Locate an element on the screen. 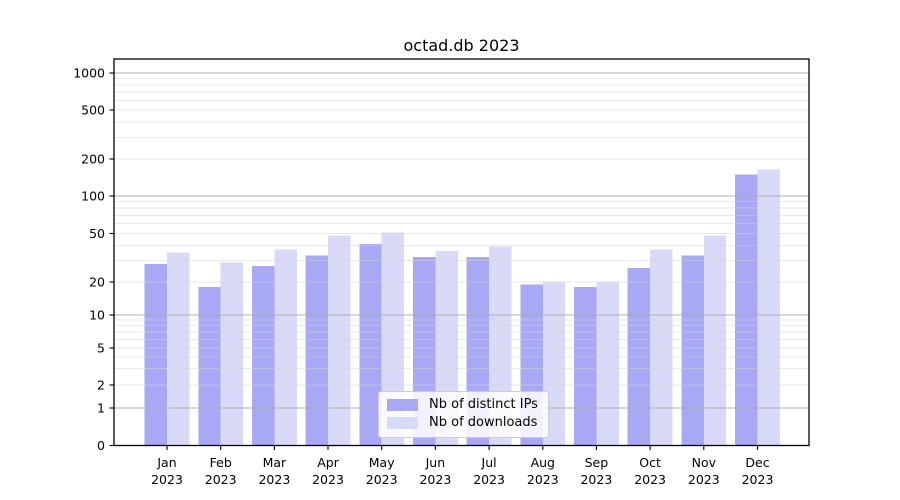  x-tick-label-month: Jun is located at coordinates (435, 462).